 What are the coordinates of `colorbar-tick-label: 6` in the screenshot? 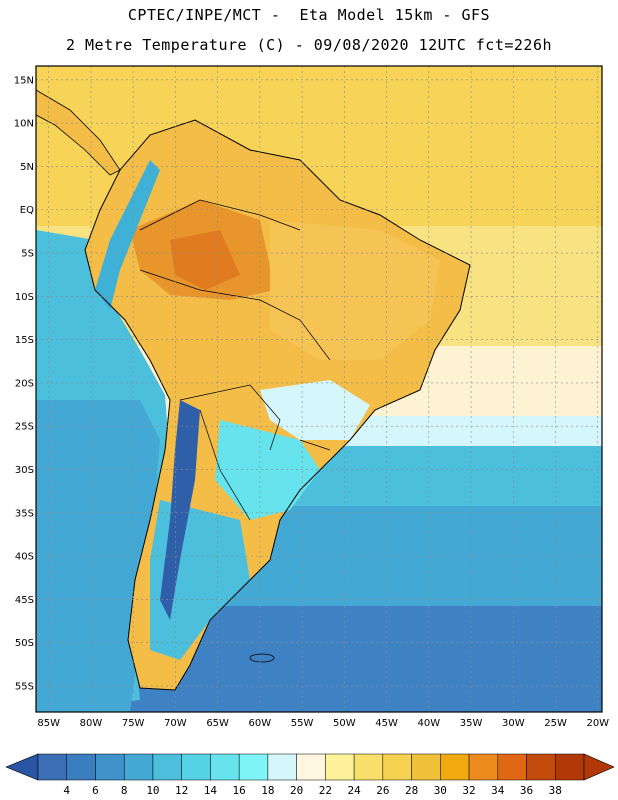 It's located at (95, 790).